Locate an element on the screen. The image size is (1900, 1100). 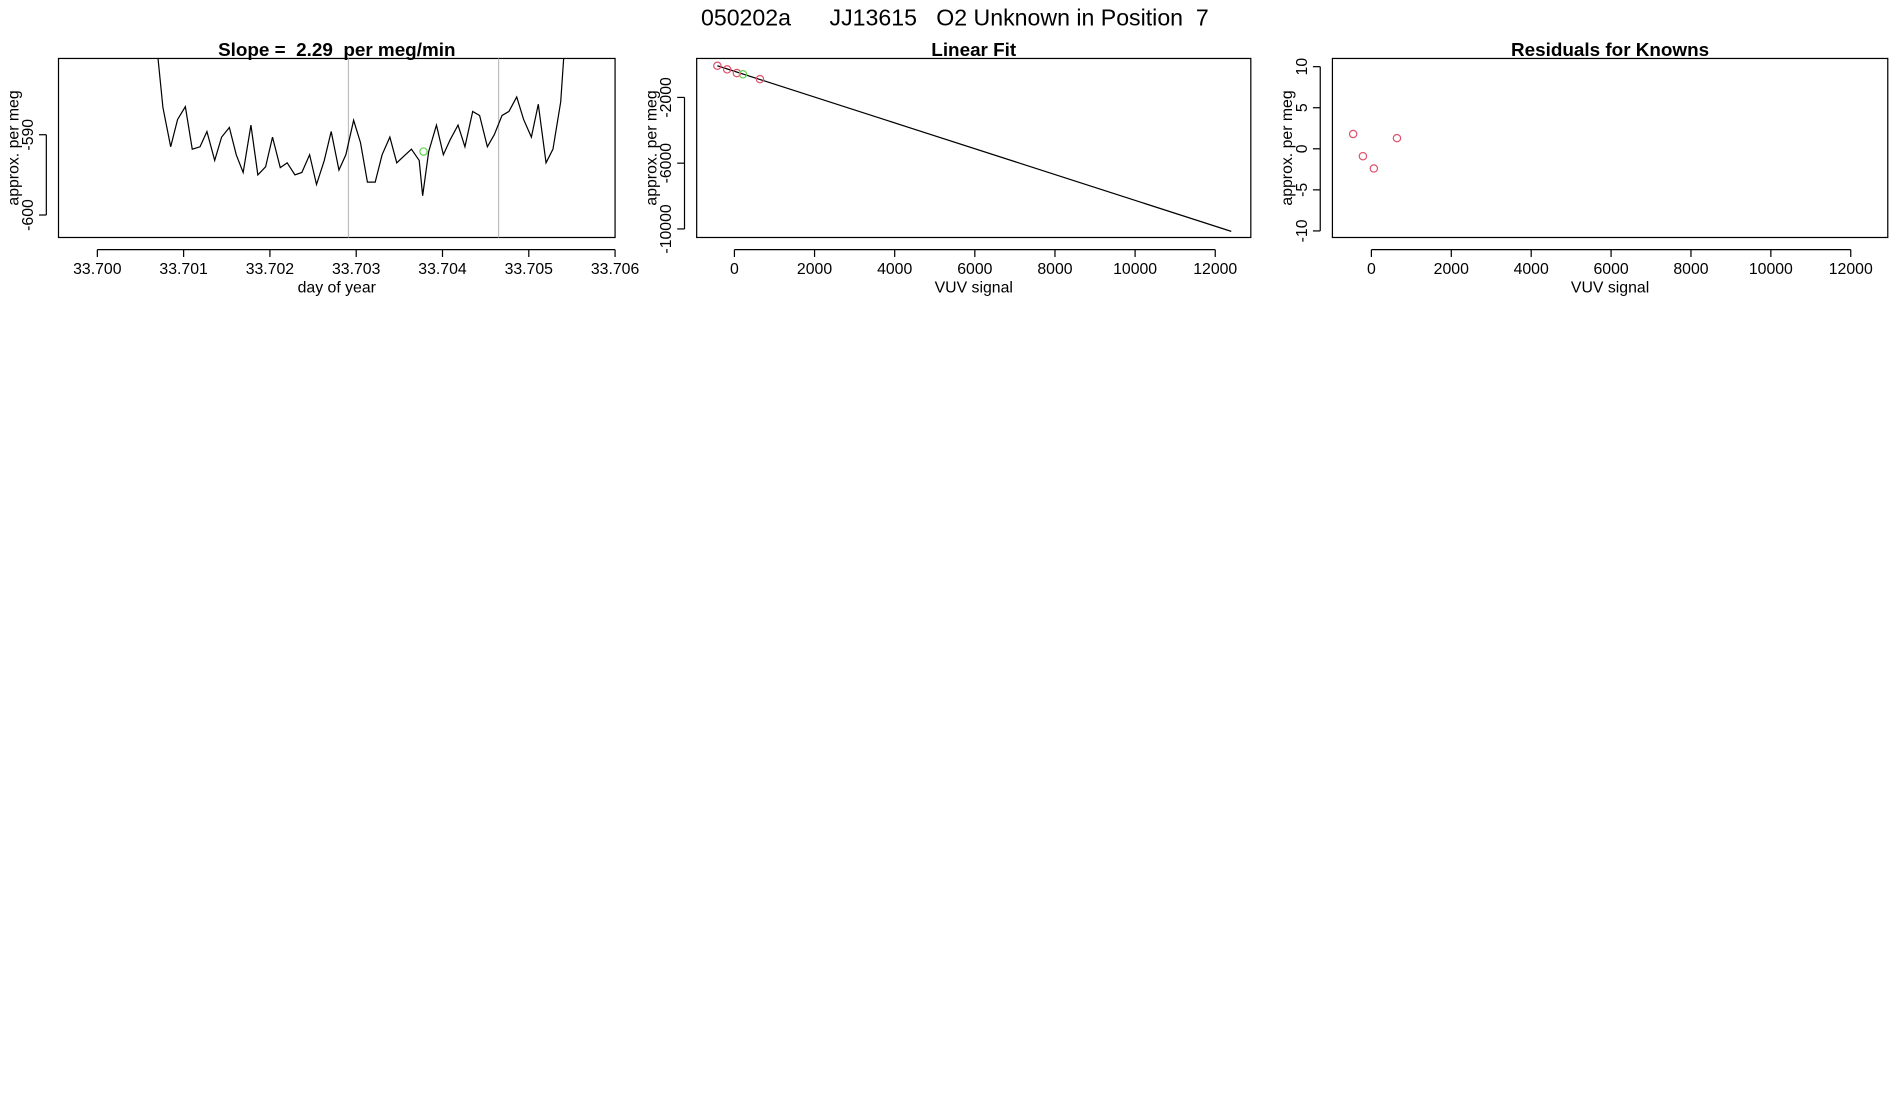
y-tick-label: 0 is located at coordinates (1302, 148).